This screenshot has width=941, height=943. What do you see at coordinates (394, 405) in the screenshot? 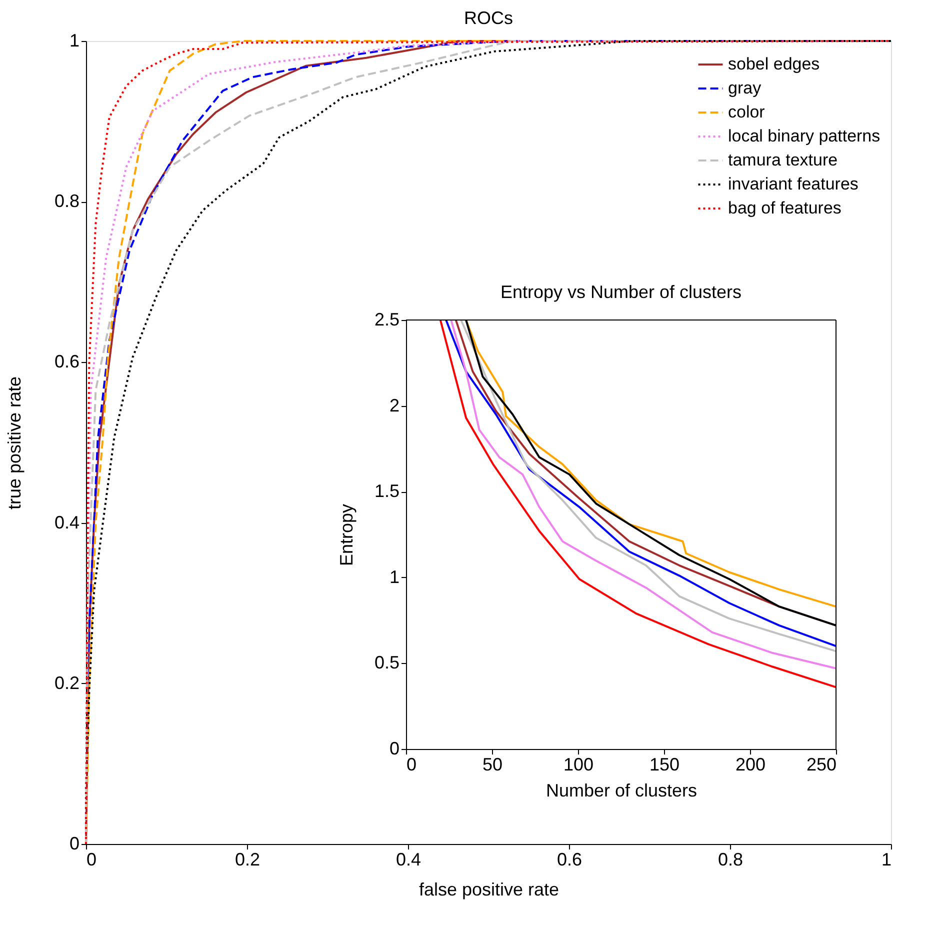
I see `y-tick-label: 2` at bounding box center [394, 405].